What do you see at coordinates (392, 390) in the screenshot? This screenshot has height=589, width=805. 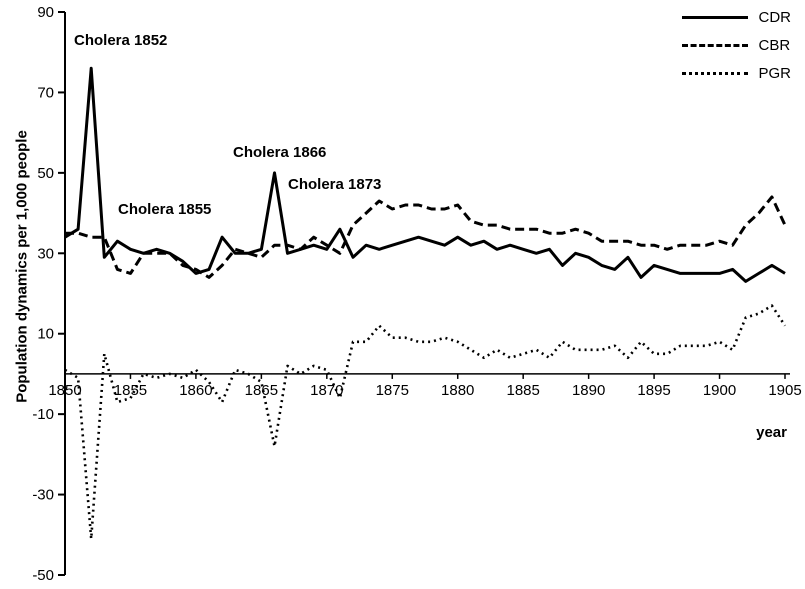 I see `x-tick-label: 1875` at bounding box center [392, 390].